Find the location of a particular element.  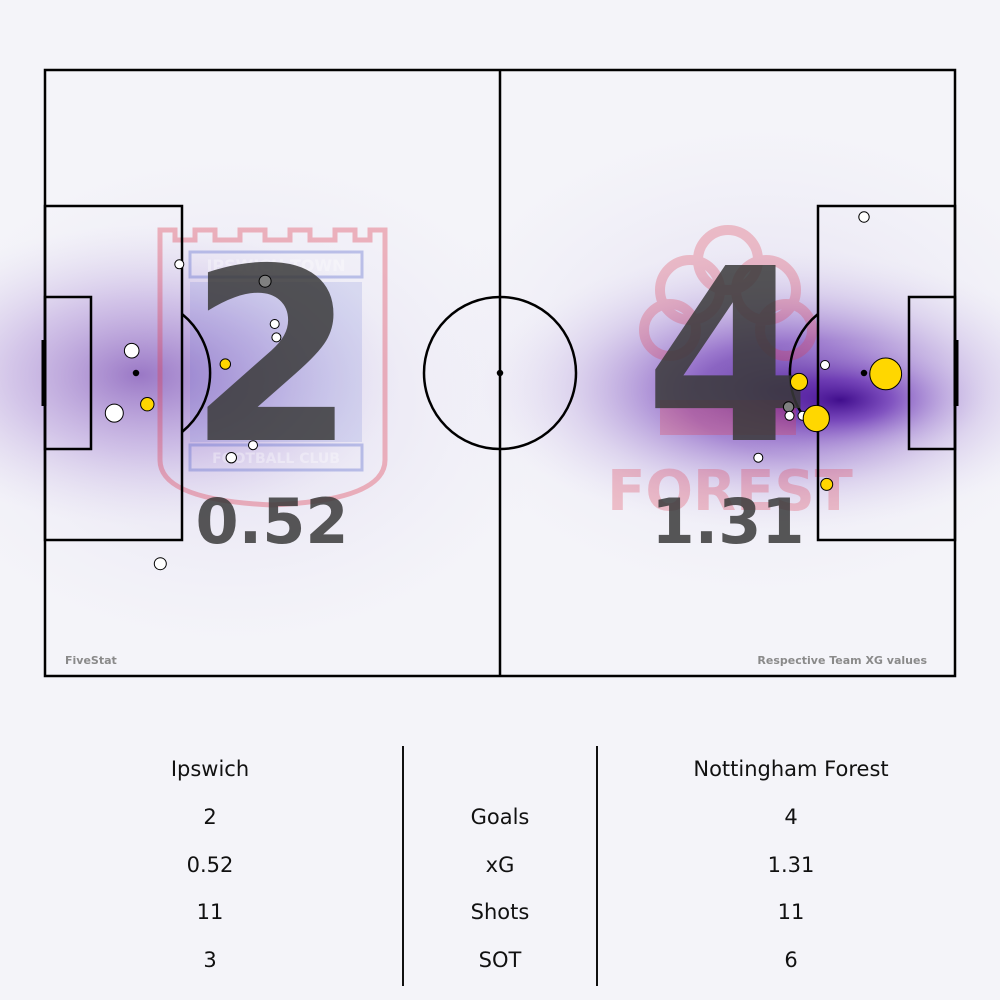

goals-label: Goals is located at coordinates (500, 817).